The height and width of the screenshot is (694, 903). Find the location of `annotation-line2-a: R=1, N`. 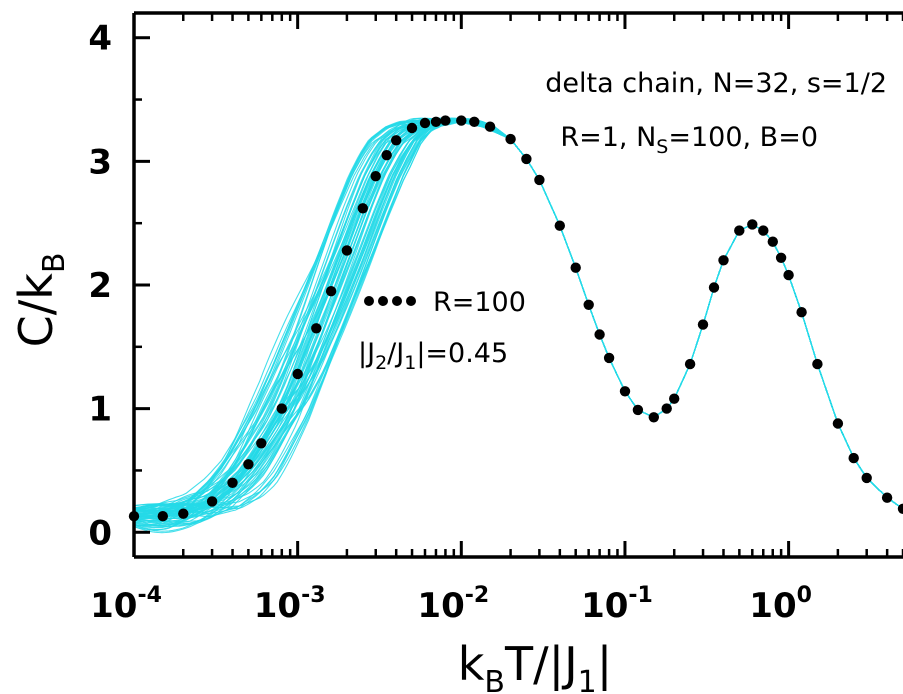

annotation-line2-a: R=1, N is located at coordinates (608, 137).